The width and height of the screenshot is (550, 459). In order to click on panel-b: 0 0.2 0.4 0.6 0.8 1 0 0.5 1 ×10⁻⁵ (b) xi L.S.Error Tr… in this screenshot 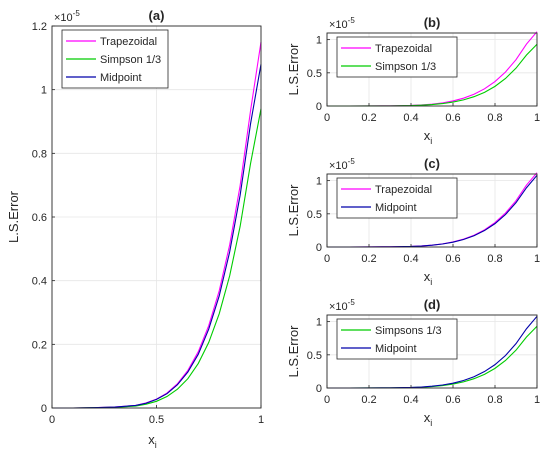, I will do `click(413, 80)`.